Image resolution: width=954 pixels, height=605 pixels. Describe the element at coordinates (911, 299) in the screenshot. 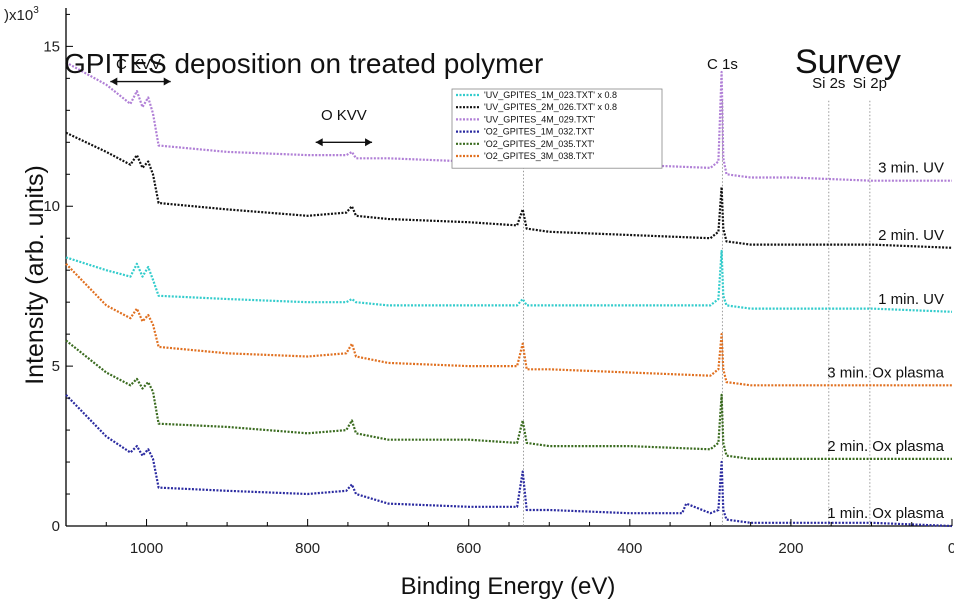

I see `series-label-1-min-uv: 1 min. UV` at that location.